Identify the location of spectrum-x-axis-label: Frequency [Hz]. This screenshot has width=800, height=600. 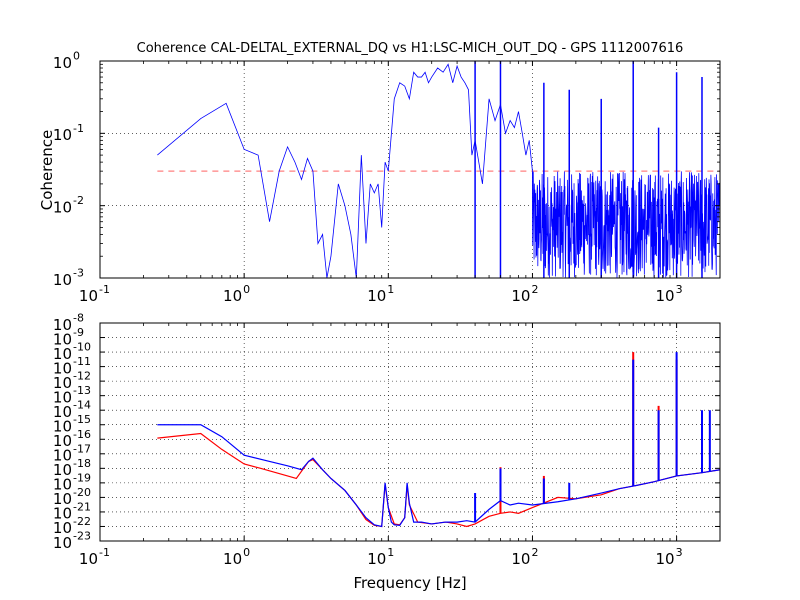
(409, 583).